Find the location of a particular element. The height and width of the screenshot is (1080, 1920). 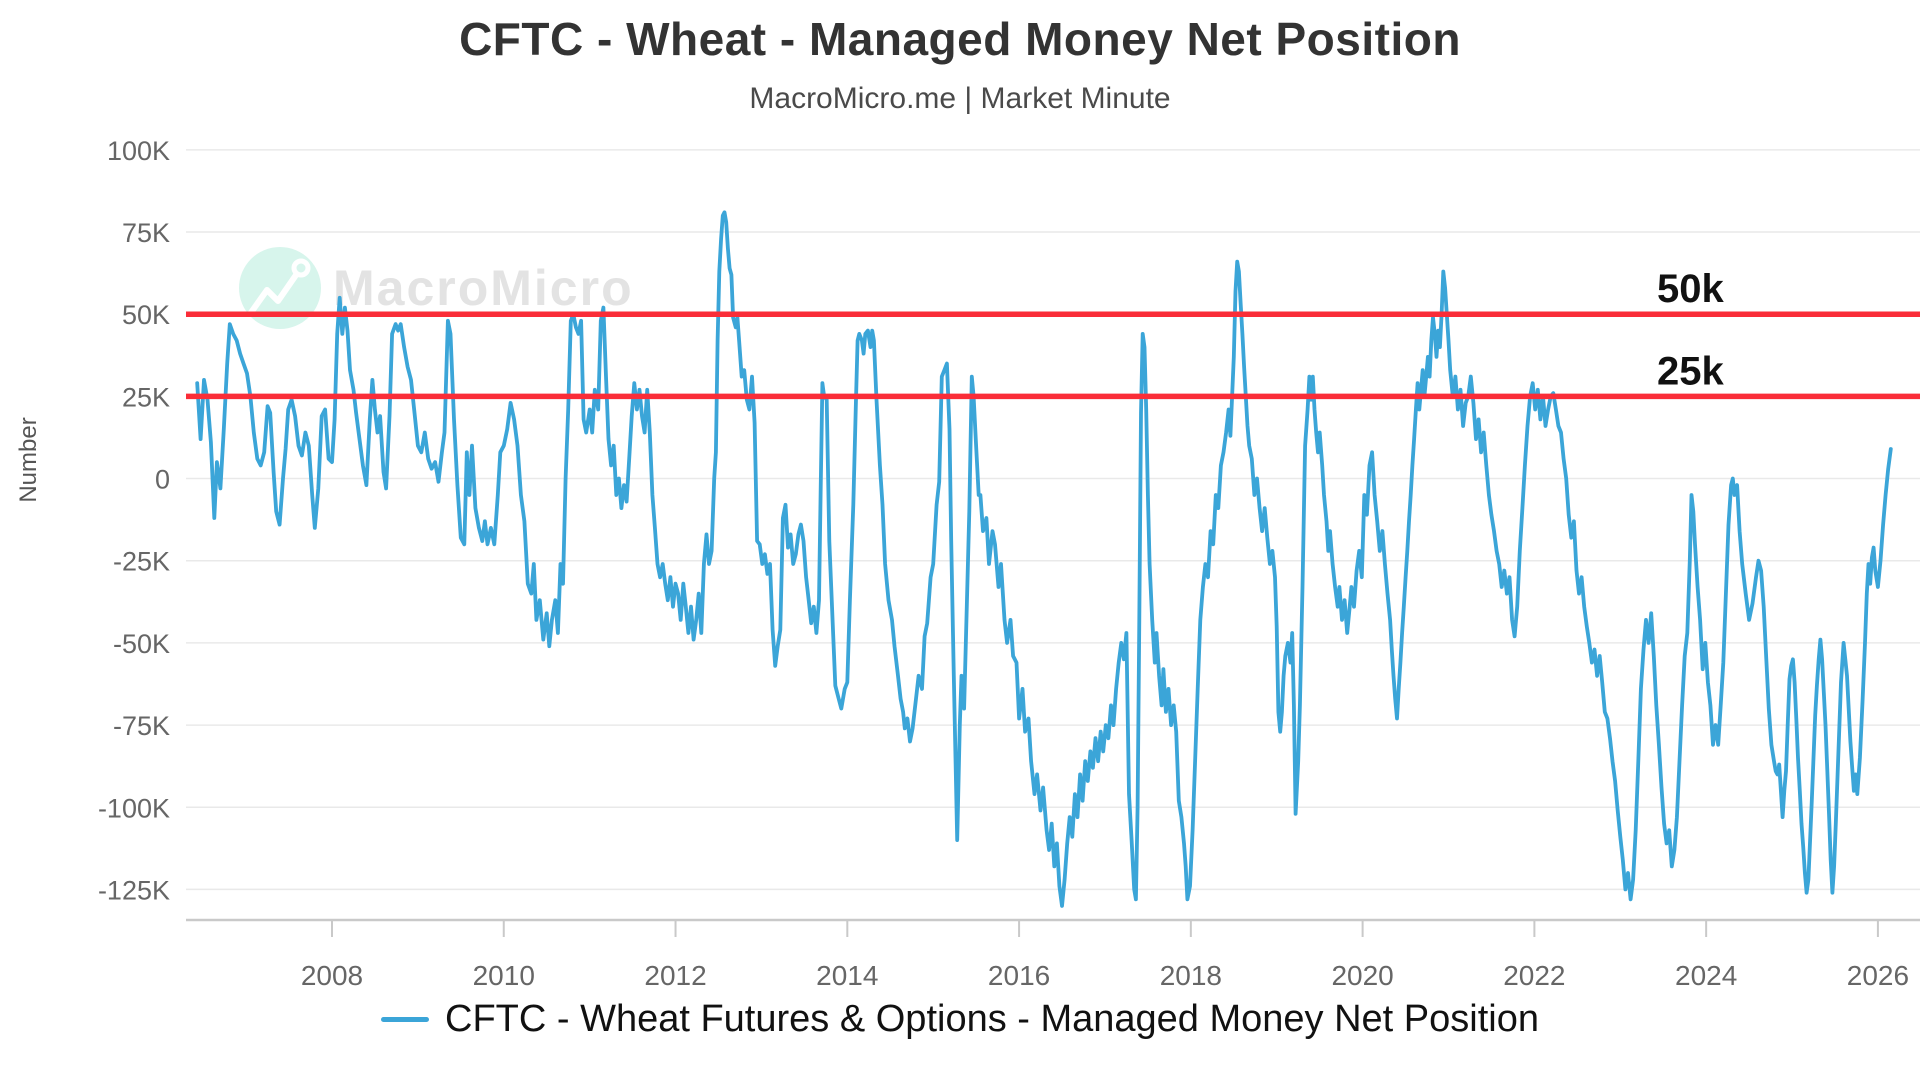

reference-label-50k: 50k is located at coordinates (1690, 289).